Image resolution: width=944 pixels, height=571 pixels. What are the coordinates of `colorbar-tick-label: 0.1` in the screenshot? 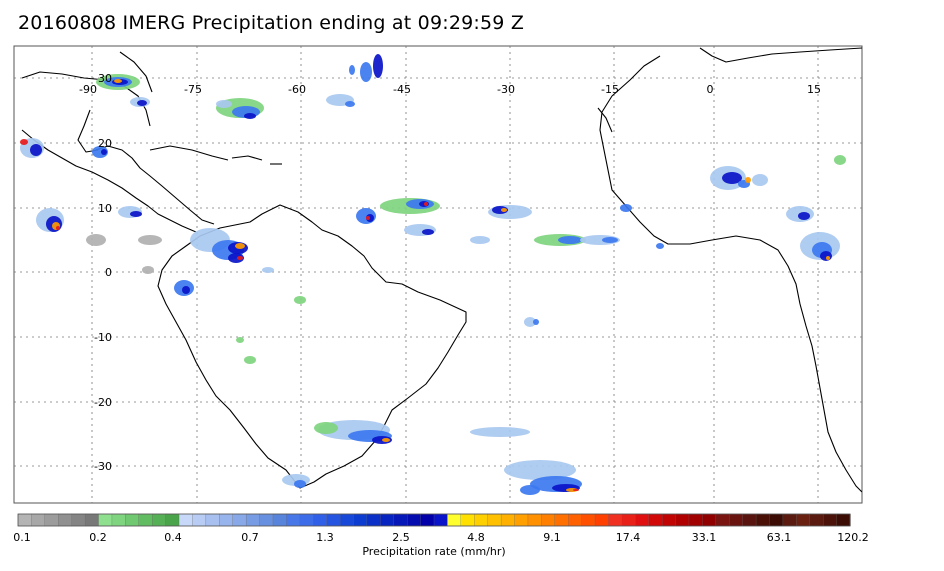 It's located at (22, 537).